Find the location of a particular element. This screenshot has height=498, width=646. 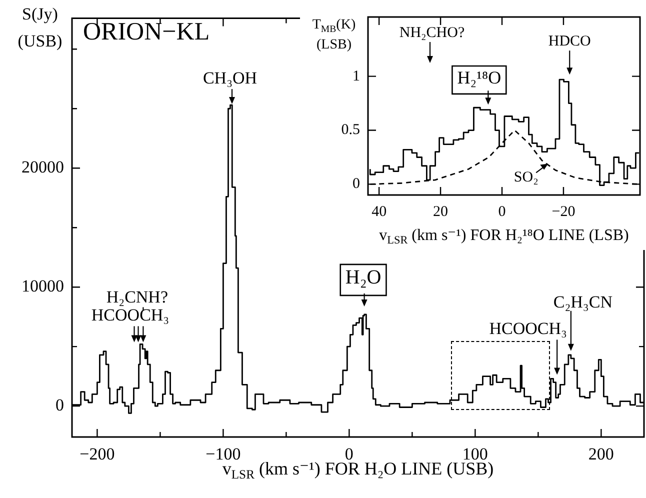

annotation: SO₂ is located at coordinates (526, 178).